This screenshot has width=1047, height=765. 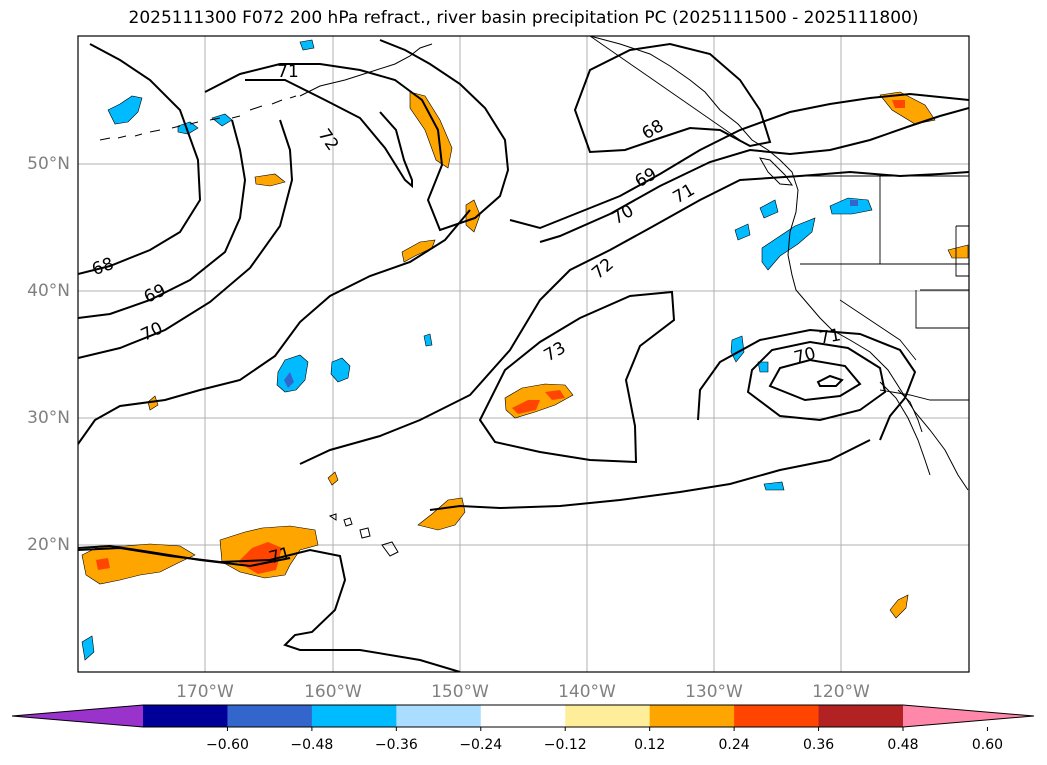 What do you see at coordinates (776, 171) in the screenshot?
I see `vancouver-island-outline` at bounding box center [776, 171].